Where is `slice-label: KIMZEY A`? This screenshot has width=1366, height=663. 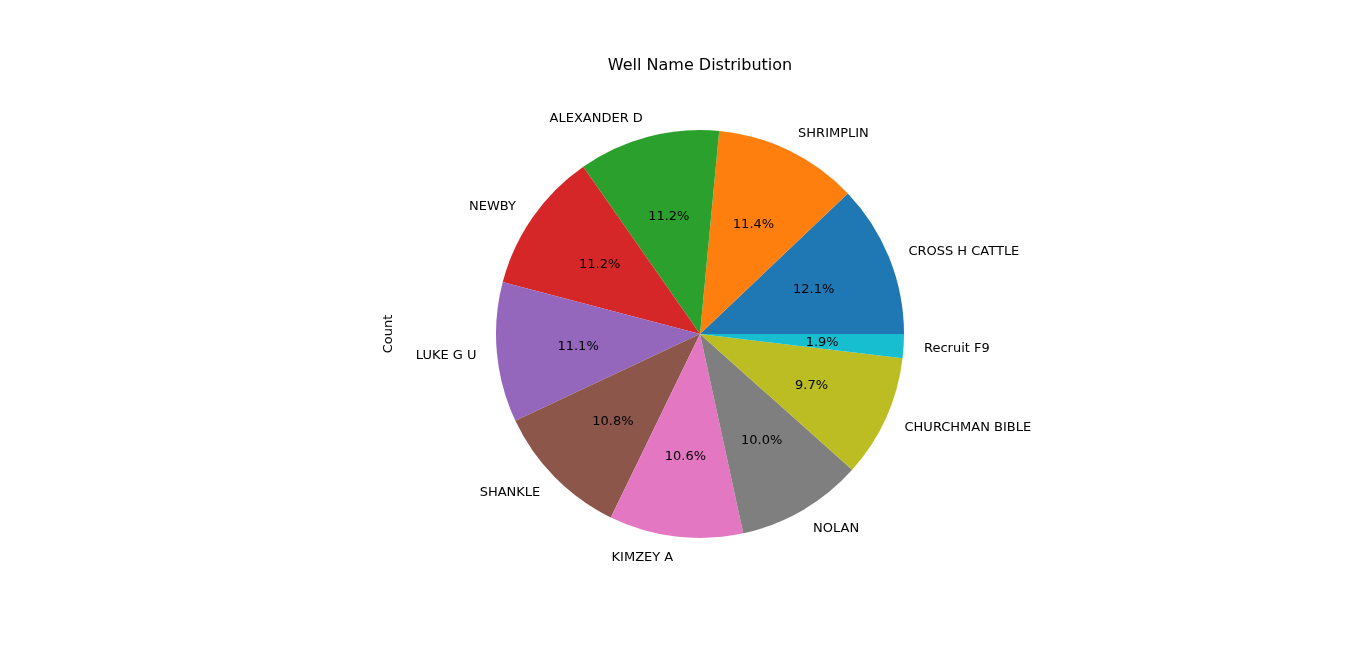 slice-label: KIMZEY A is located at coordinates (642, 557).